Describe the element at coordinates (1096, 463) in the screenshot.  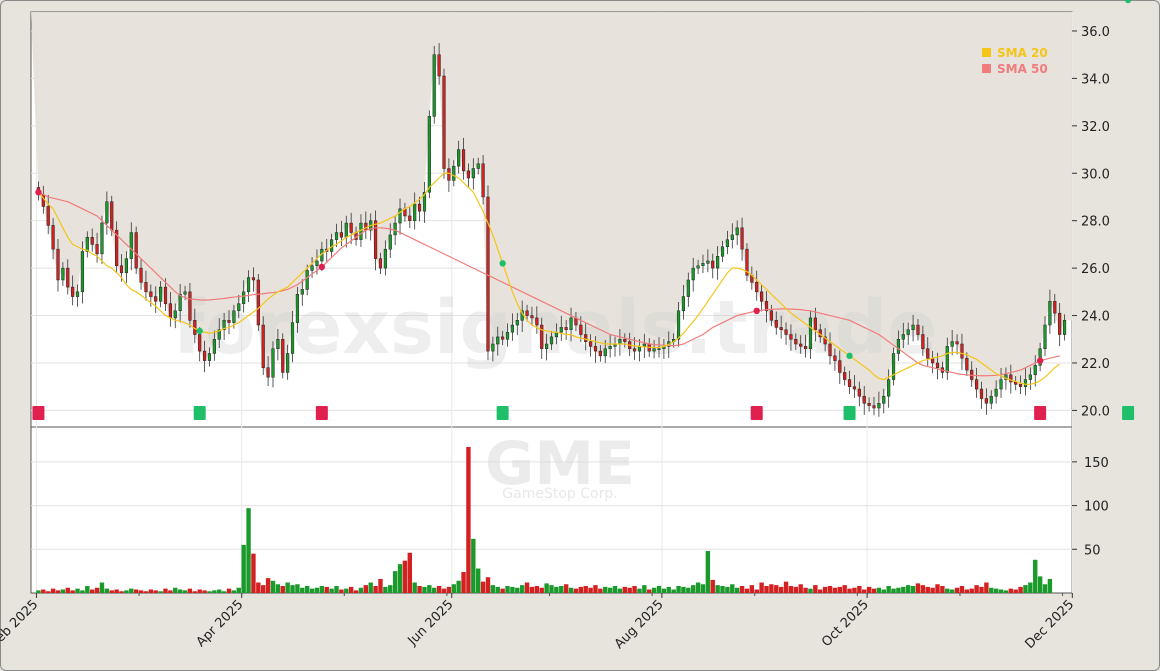
I see `volume-tick-label: 150` at that location.